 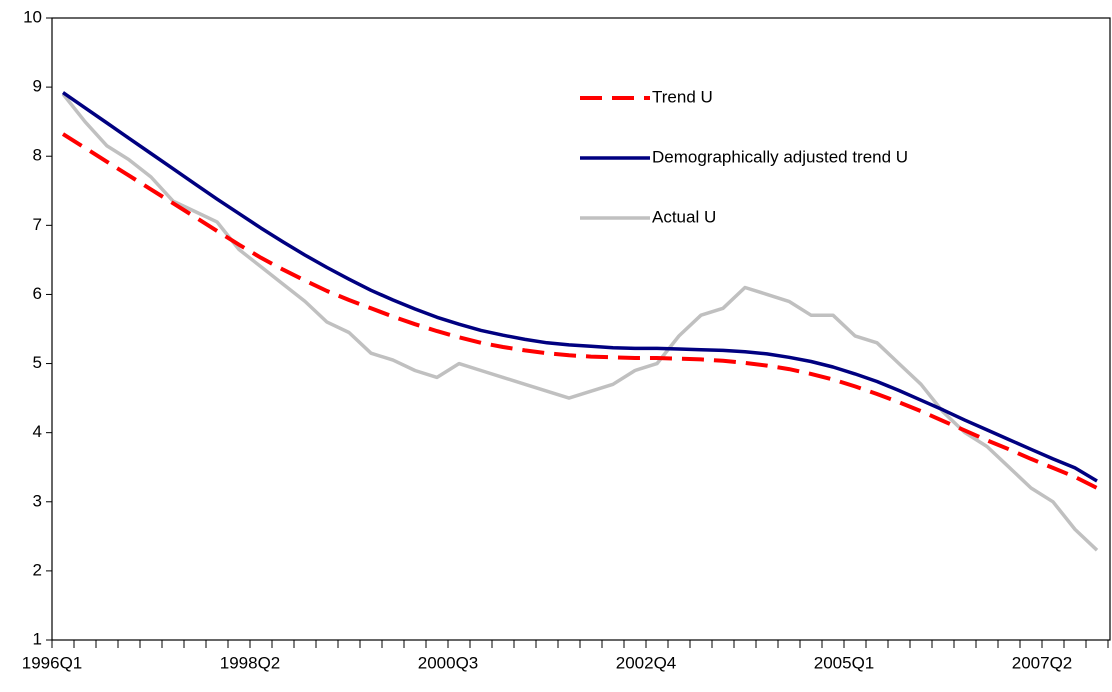 I want to click on y-tick-label: 4, so click(x=37, y=431).